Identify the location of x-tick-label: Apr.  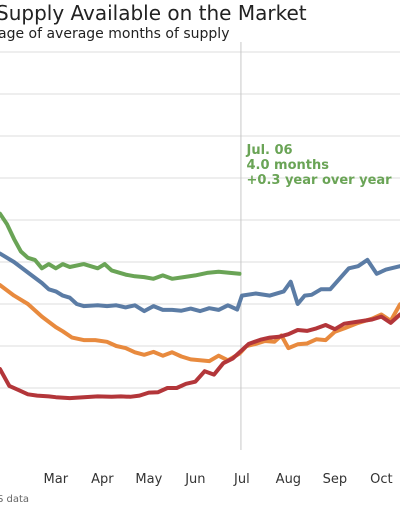
(102, 479).